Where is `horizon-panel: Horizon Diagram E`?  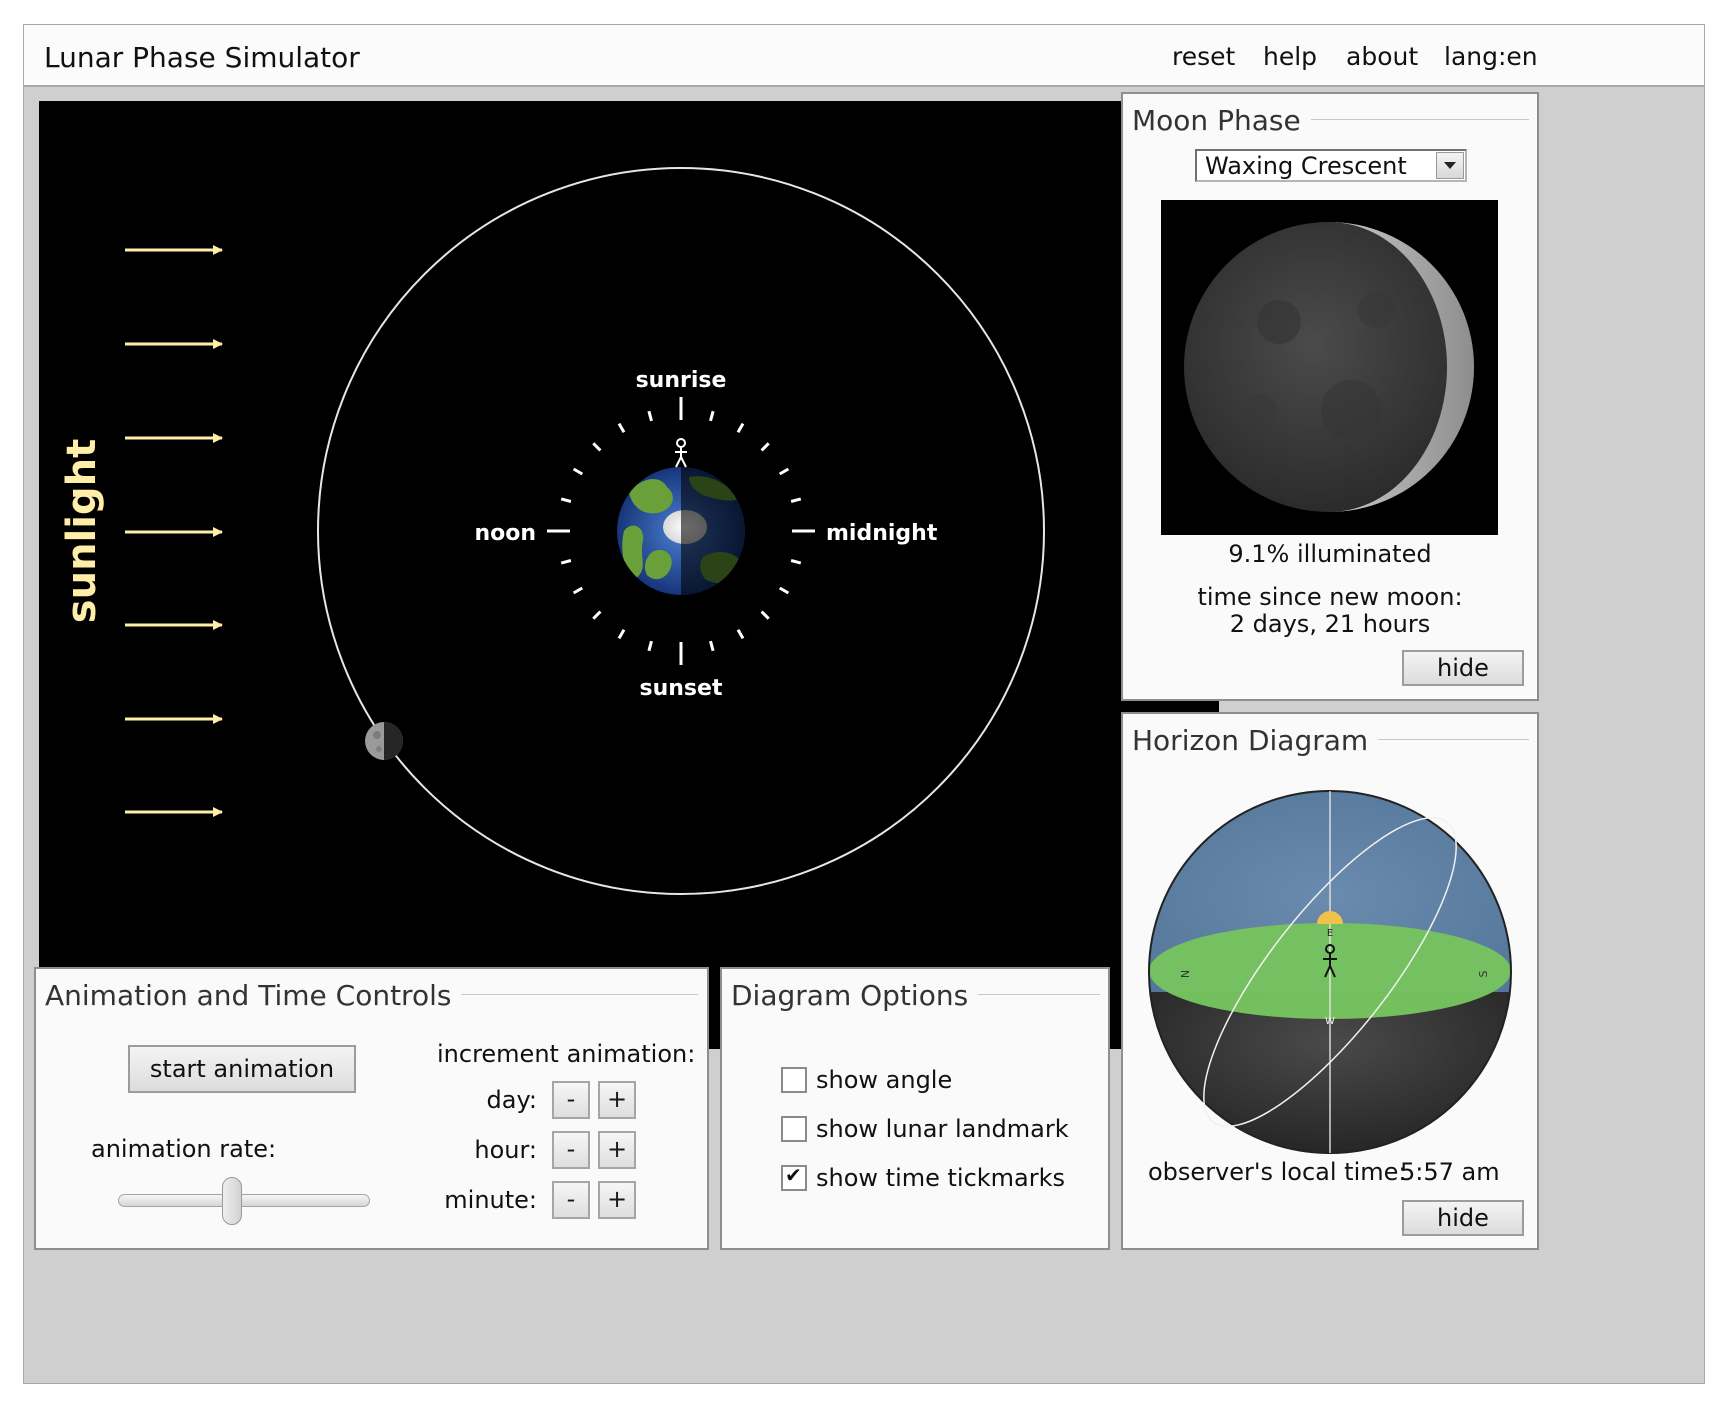
horizon-panel: Horizon Diagram E is located at coordinates (1330, 981).